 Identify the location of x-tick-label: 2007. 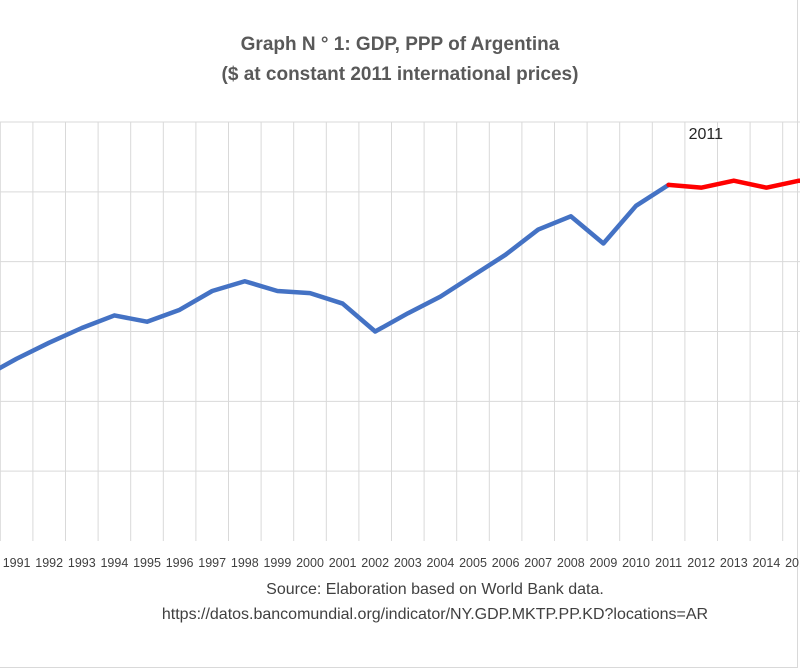
(538, 563).